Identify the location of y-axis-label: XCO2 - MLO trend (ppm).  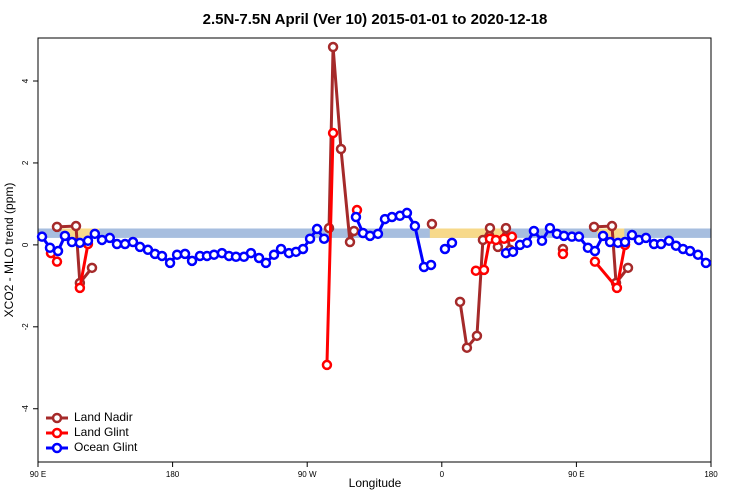
(9, 250).